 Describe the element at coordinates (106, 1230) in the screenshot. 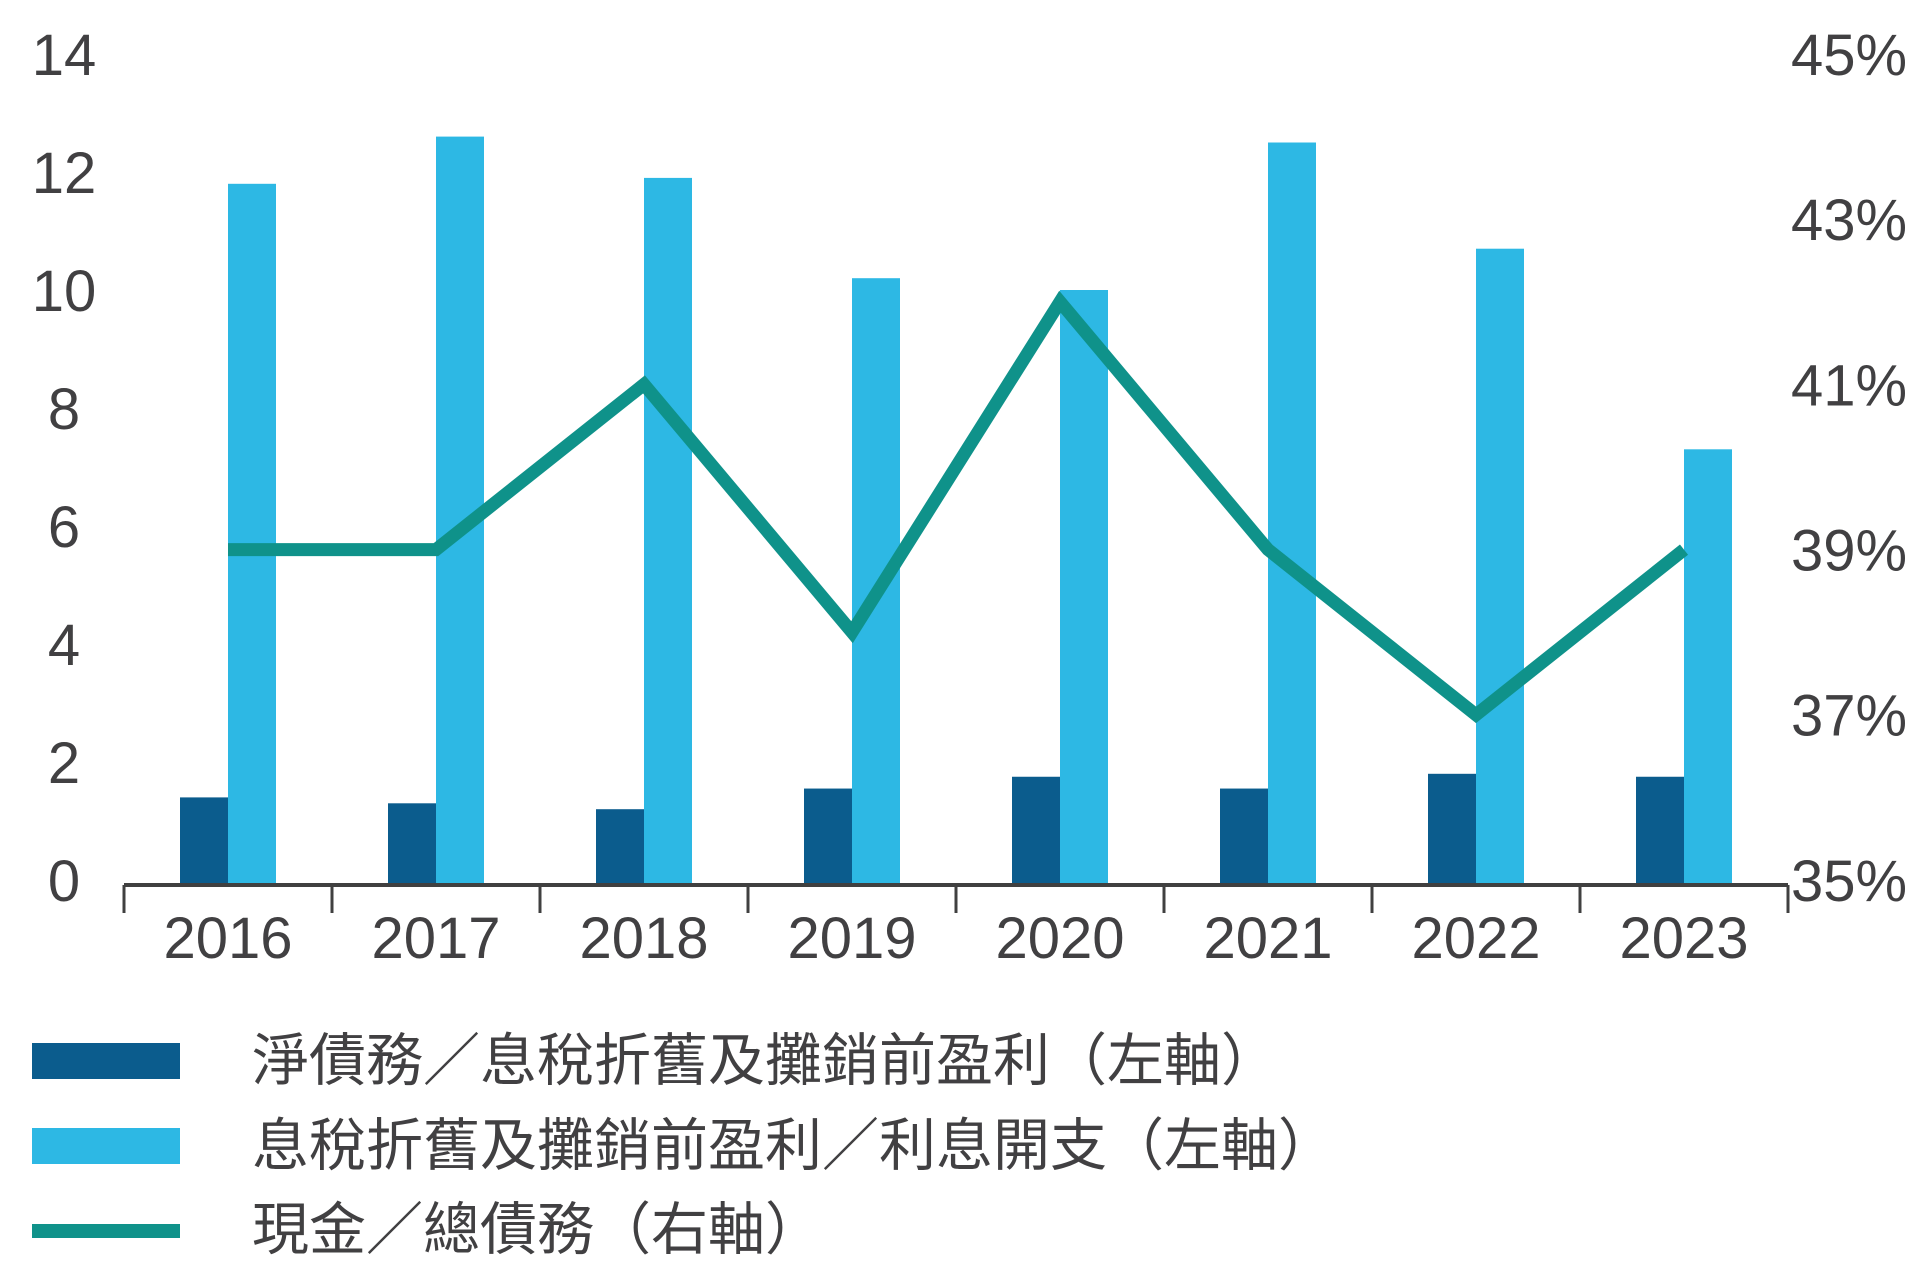

I see `teal-line-swatch` at that location.